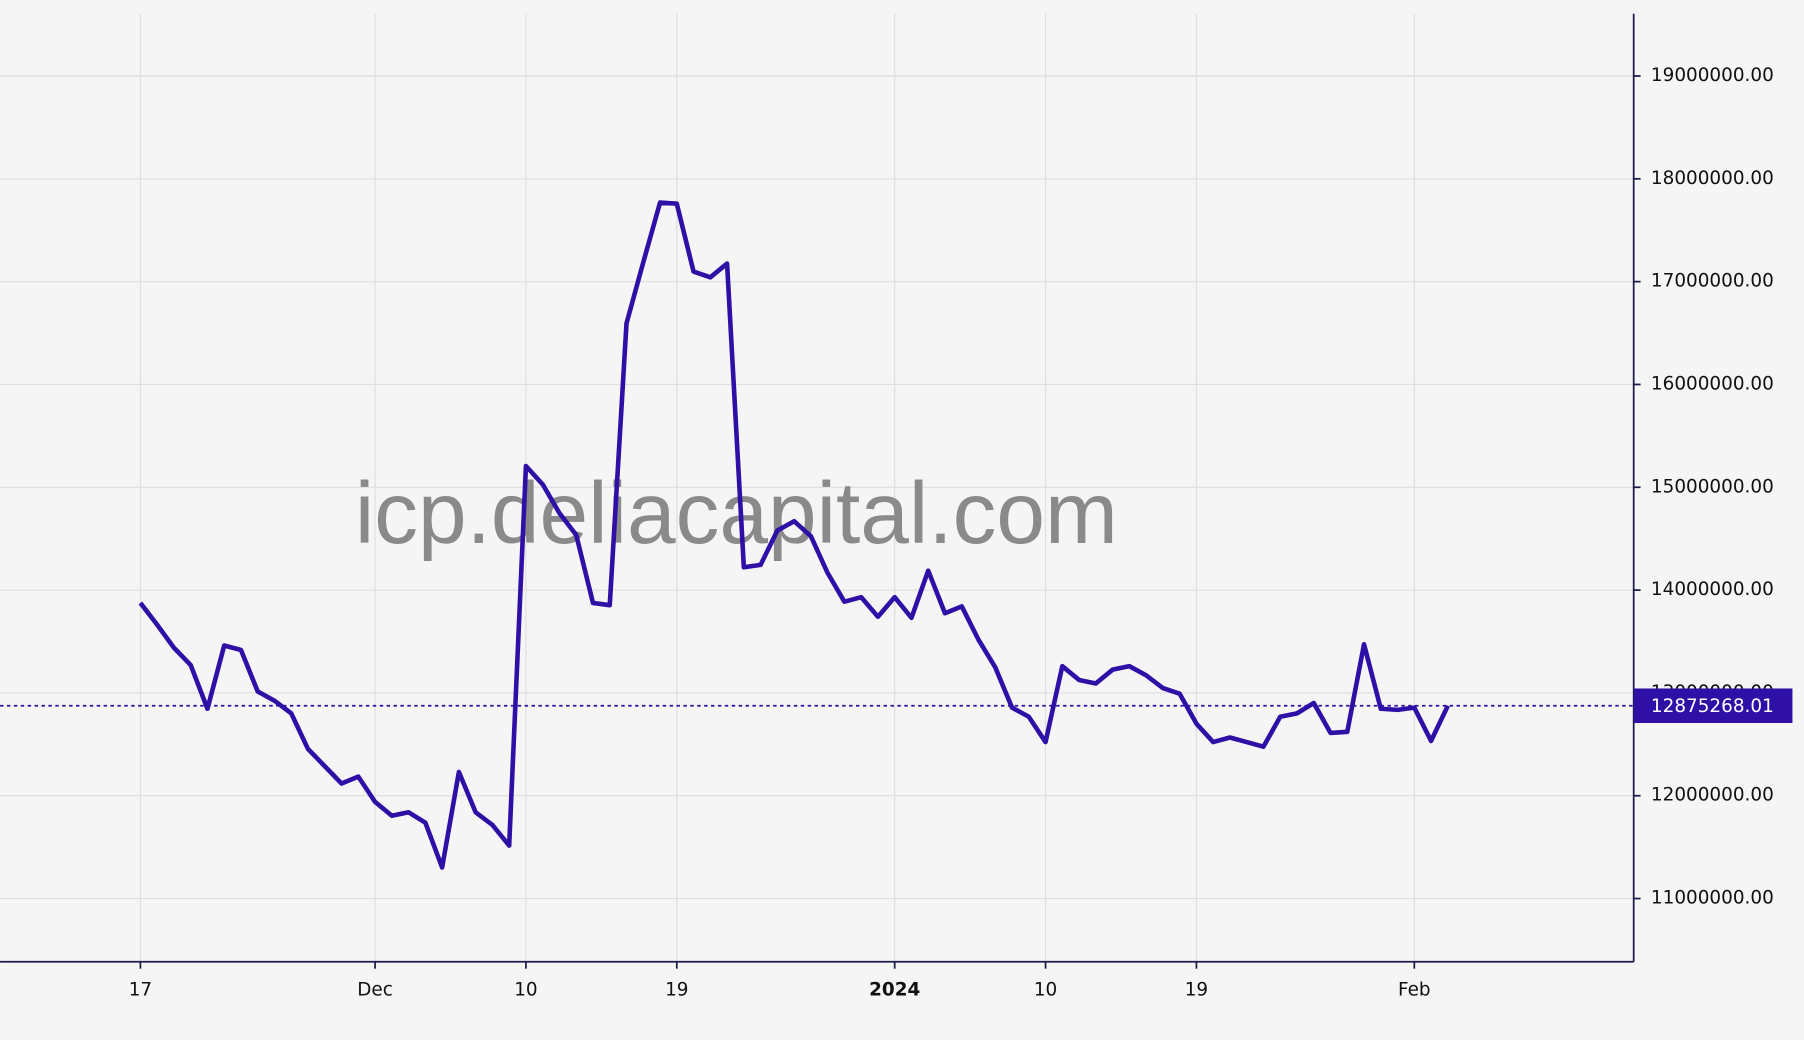  I want to click on y-tick-label: 11000000.00, so click(1712, 898).